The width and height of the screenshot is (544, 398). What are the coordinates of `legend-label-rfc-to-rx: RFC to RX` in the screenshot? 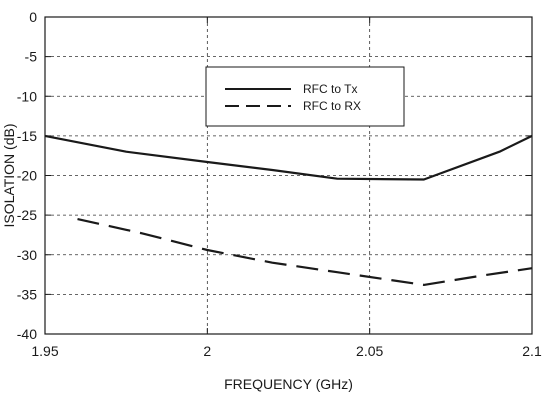 It's located at (332, 106).